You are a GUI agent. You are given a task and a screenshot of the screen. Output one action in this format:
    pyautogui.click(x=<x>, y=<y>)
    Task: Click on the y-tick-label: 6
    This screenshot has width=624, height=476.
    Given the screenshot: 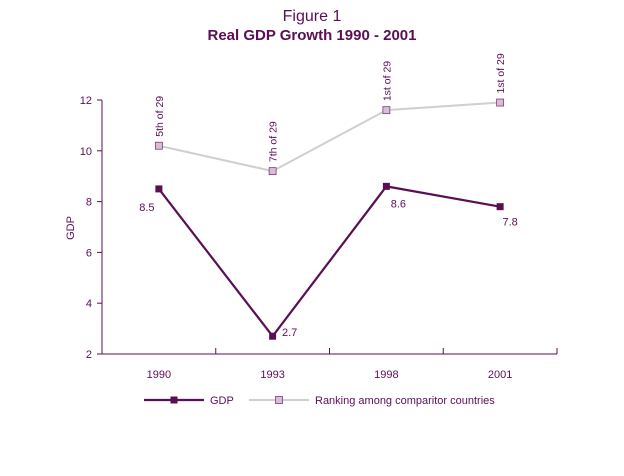 What is the action you would take?
    pyautogui.click(x=89, y=253)
    